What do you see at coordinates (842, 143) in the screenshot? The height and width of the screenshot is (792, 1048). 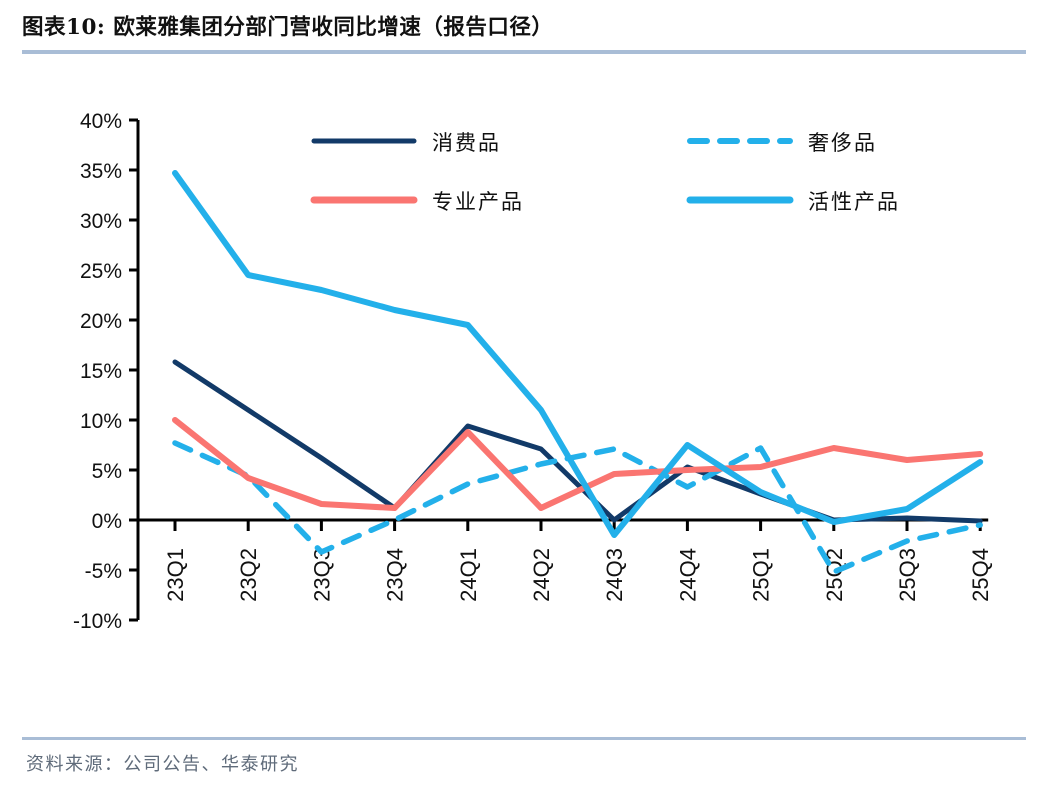 I see `legend-label: 奢侈品` at bounding box center [842, 143].